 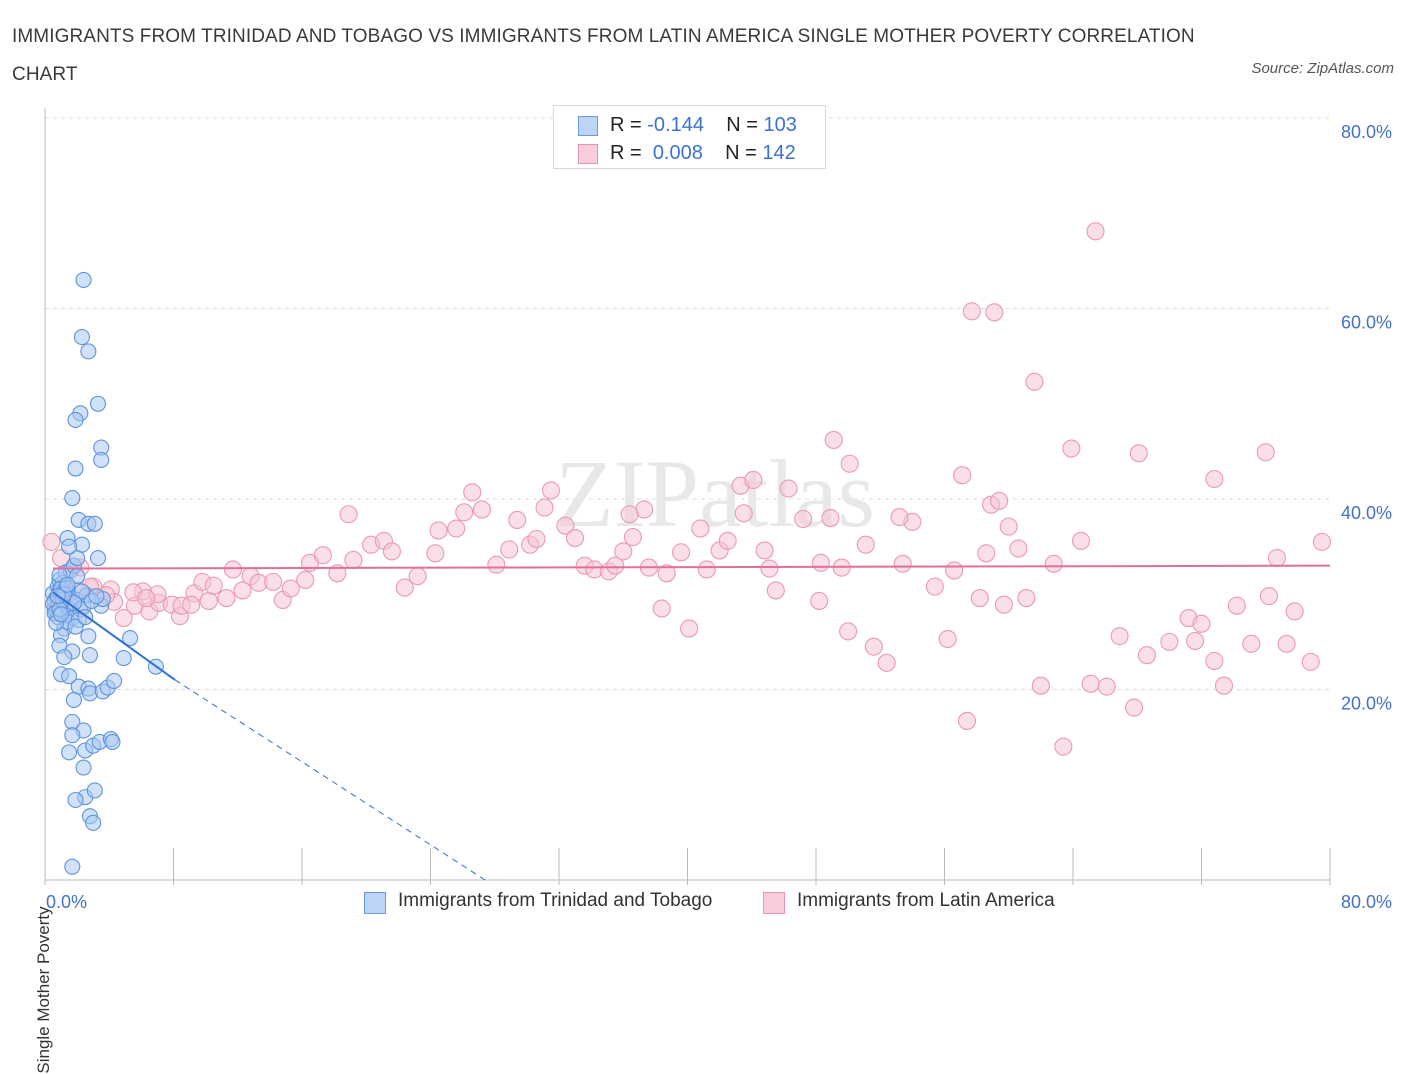 What do you see at coordinates (66, 902) in the screenshot?
I see `x-tick-label: 0.0%` at bounding box center [66, 902].